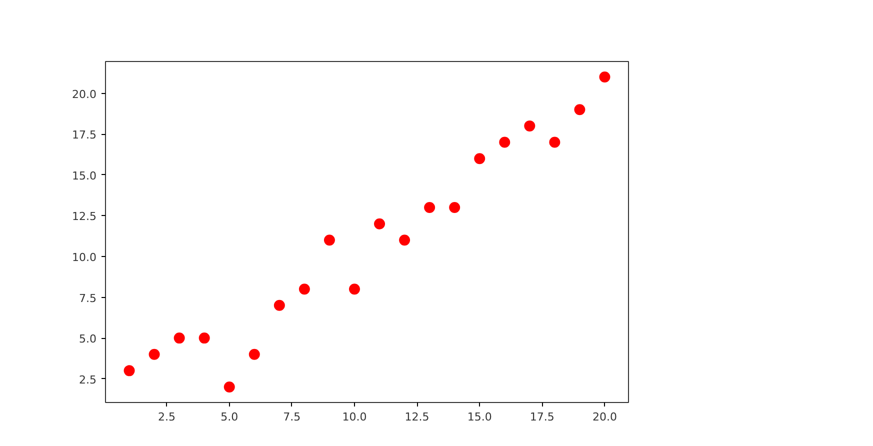 The image size is (873, 446). I want to click on y-tick-label: 20.0, so click(84, 94).